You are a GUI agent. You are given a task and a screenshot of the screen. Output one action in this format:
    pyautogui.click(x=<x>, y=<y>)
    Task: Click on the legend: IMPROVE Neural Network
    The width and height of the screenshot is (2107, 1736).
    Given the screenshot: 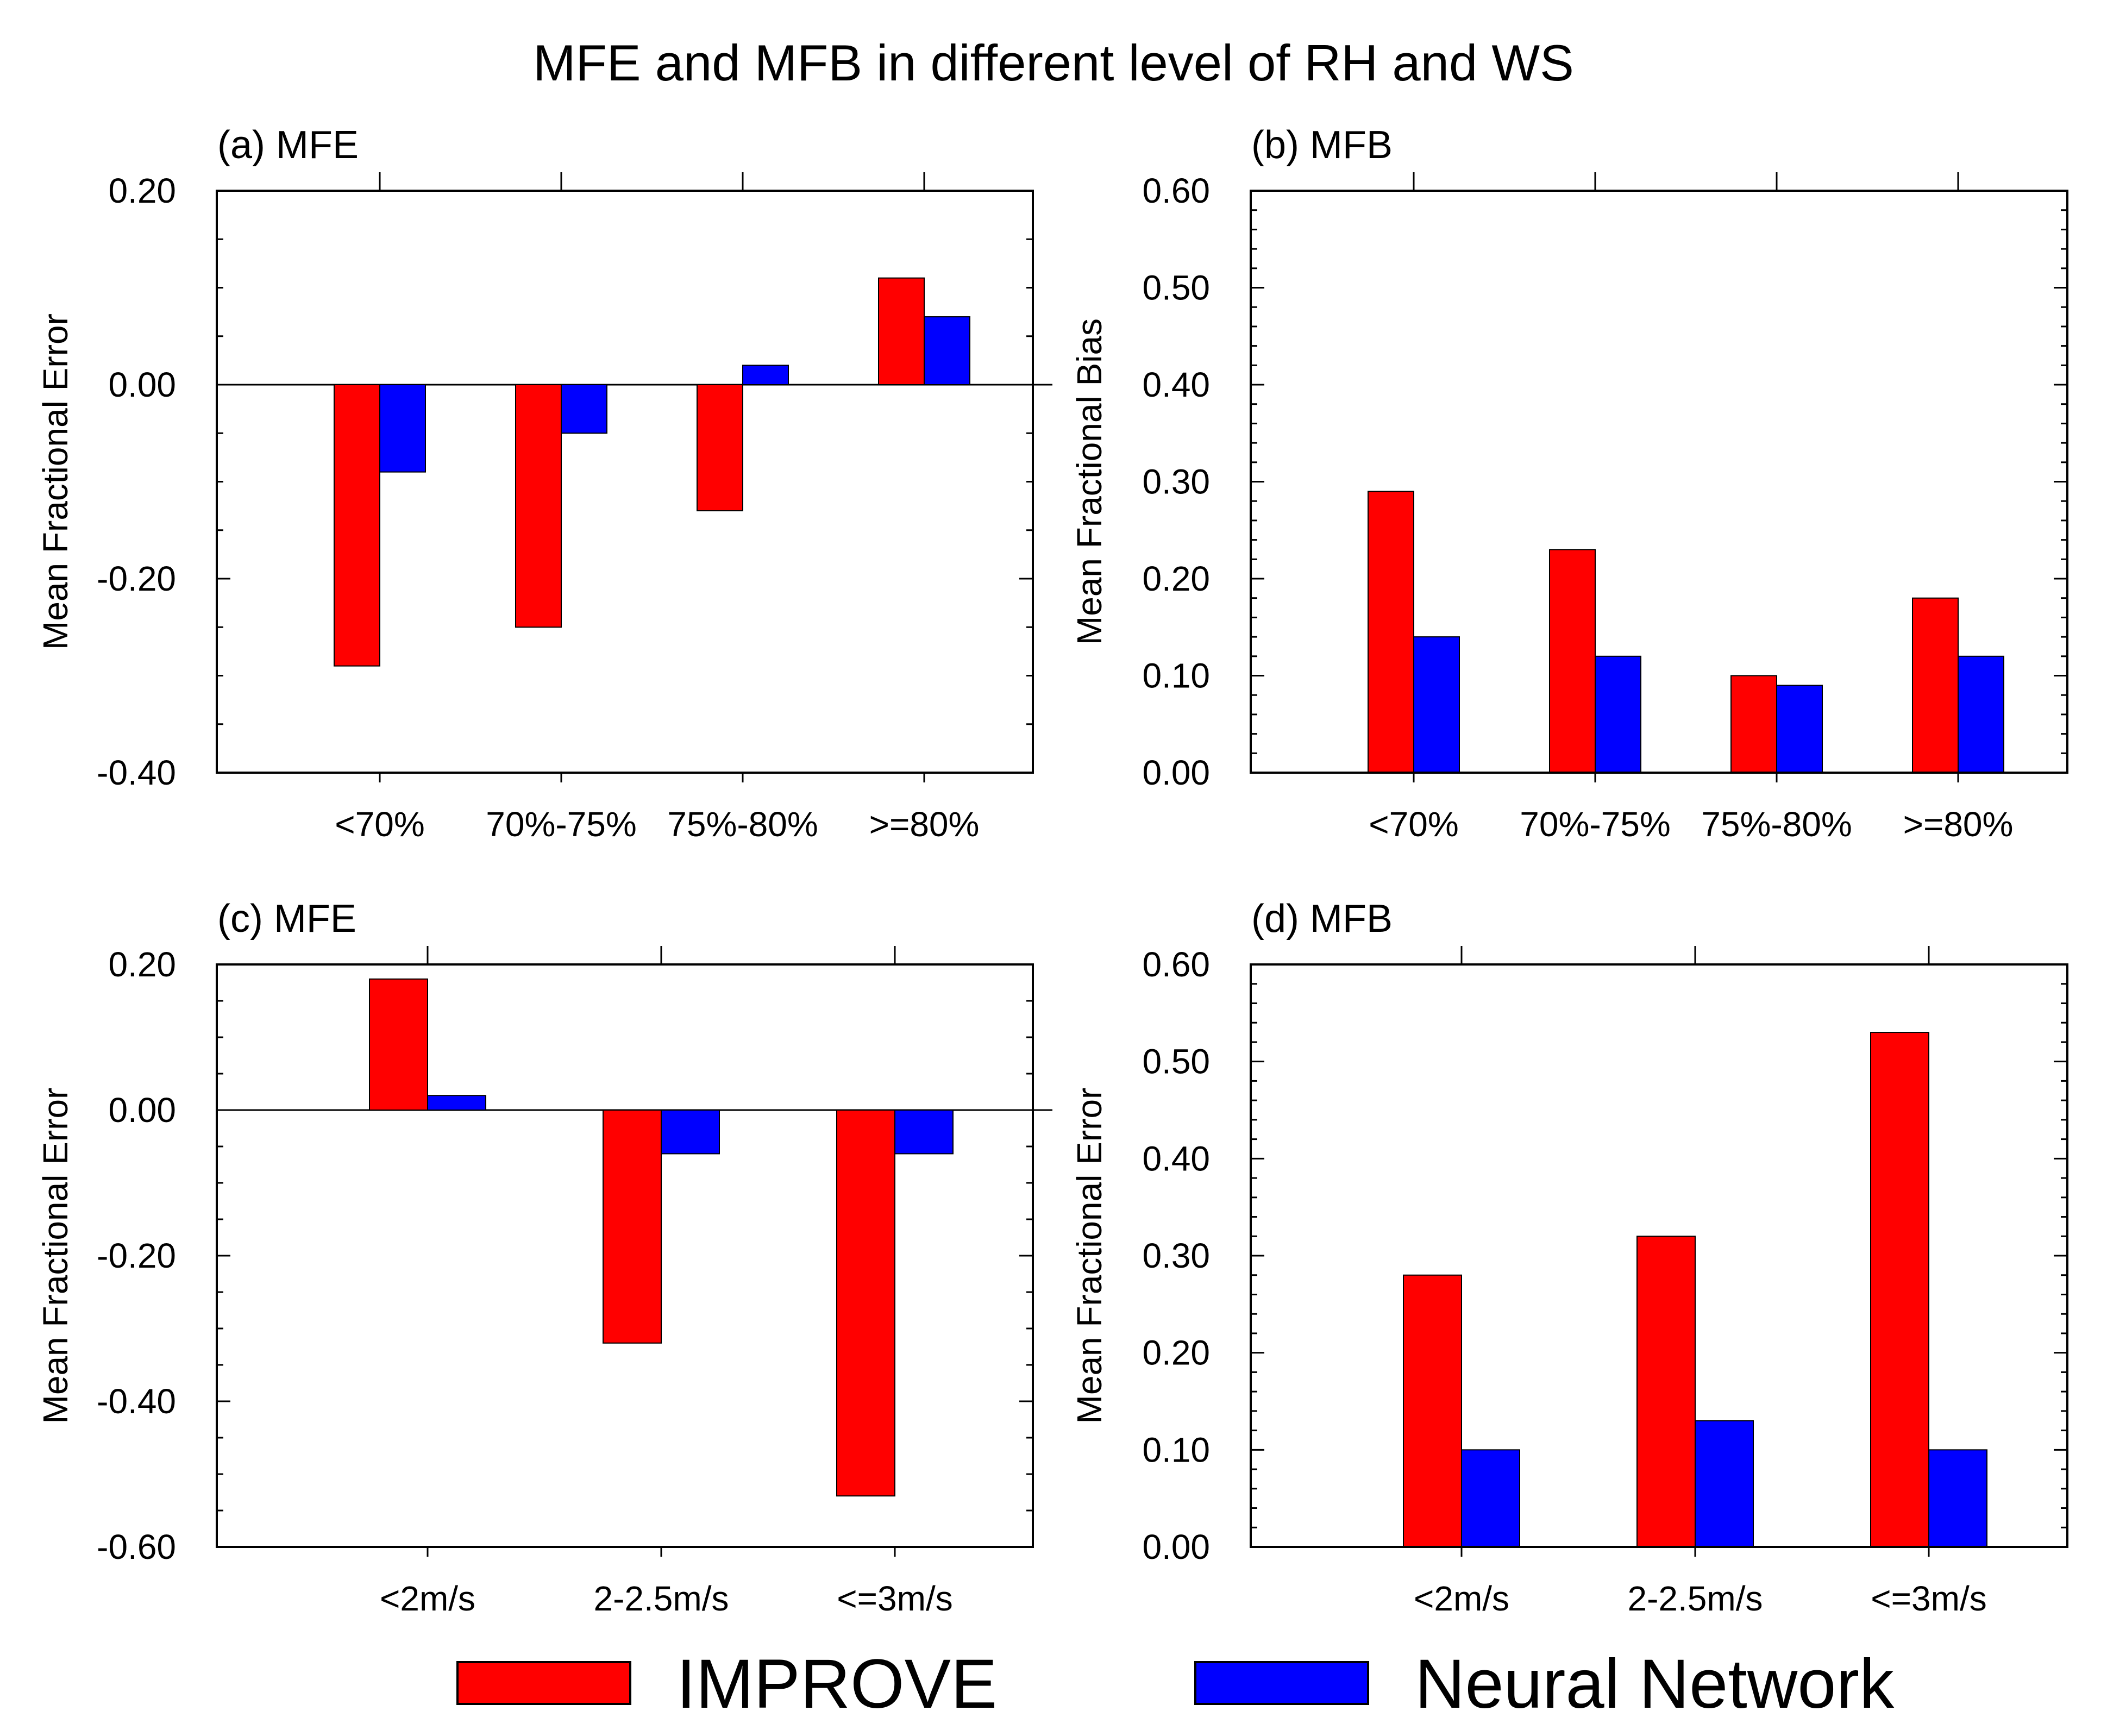 What is the action you would take?
    pyautogui.click(x=1175, y=1684)
    